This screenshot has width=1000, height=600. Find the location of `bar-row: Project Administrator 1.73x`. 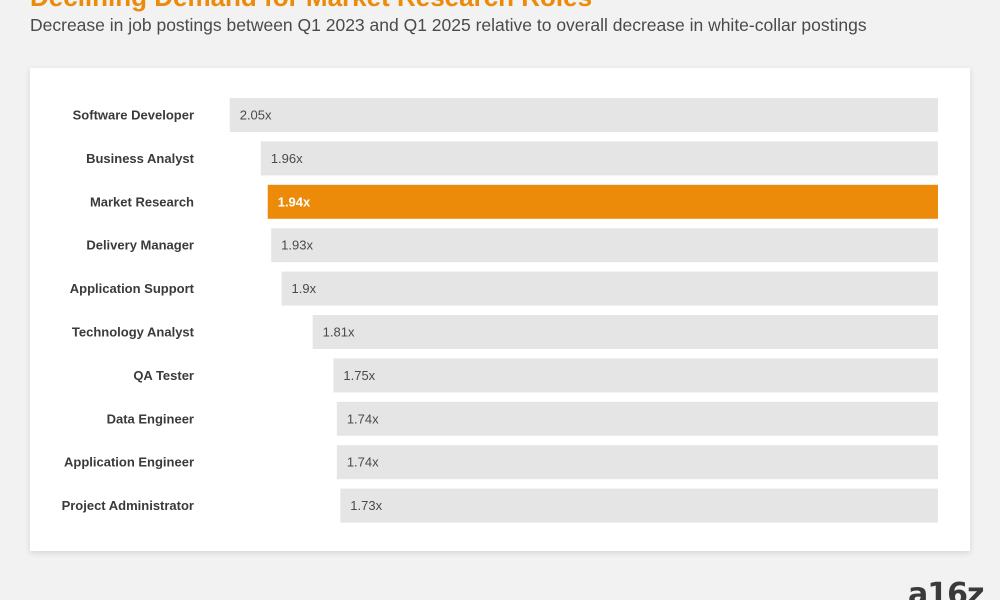

bar-row: Project Administrator 1.73x is located at coordinates (500, 505).